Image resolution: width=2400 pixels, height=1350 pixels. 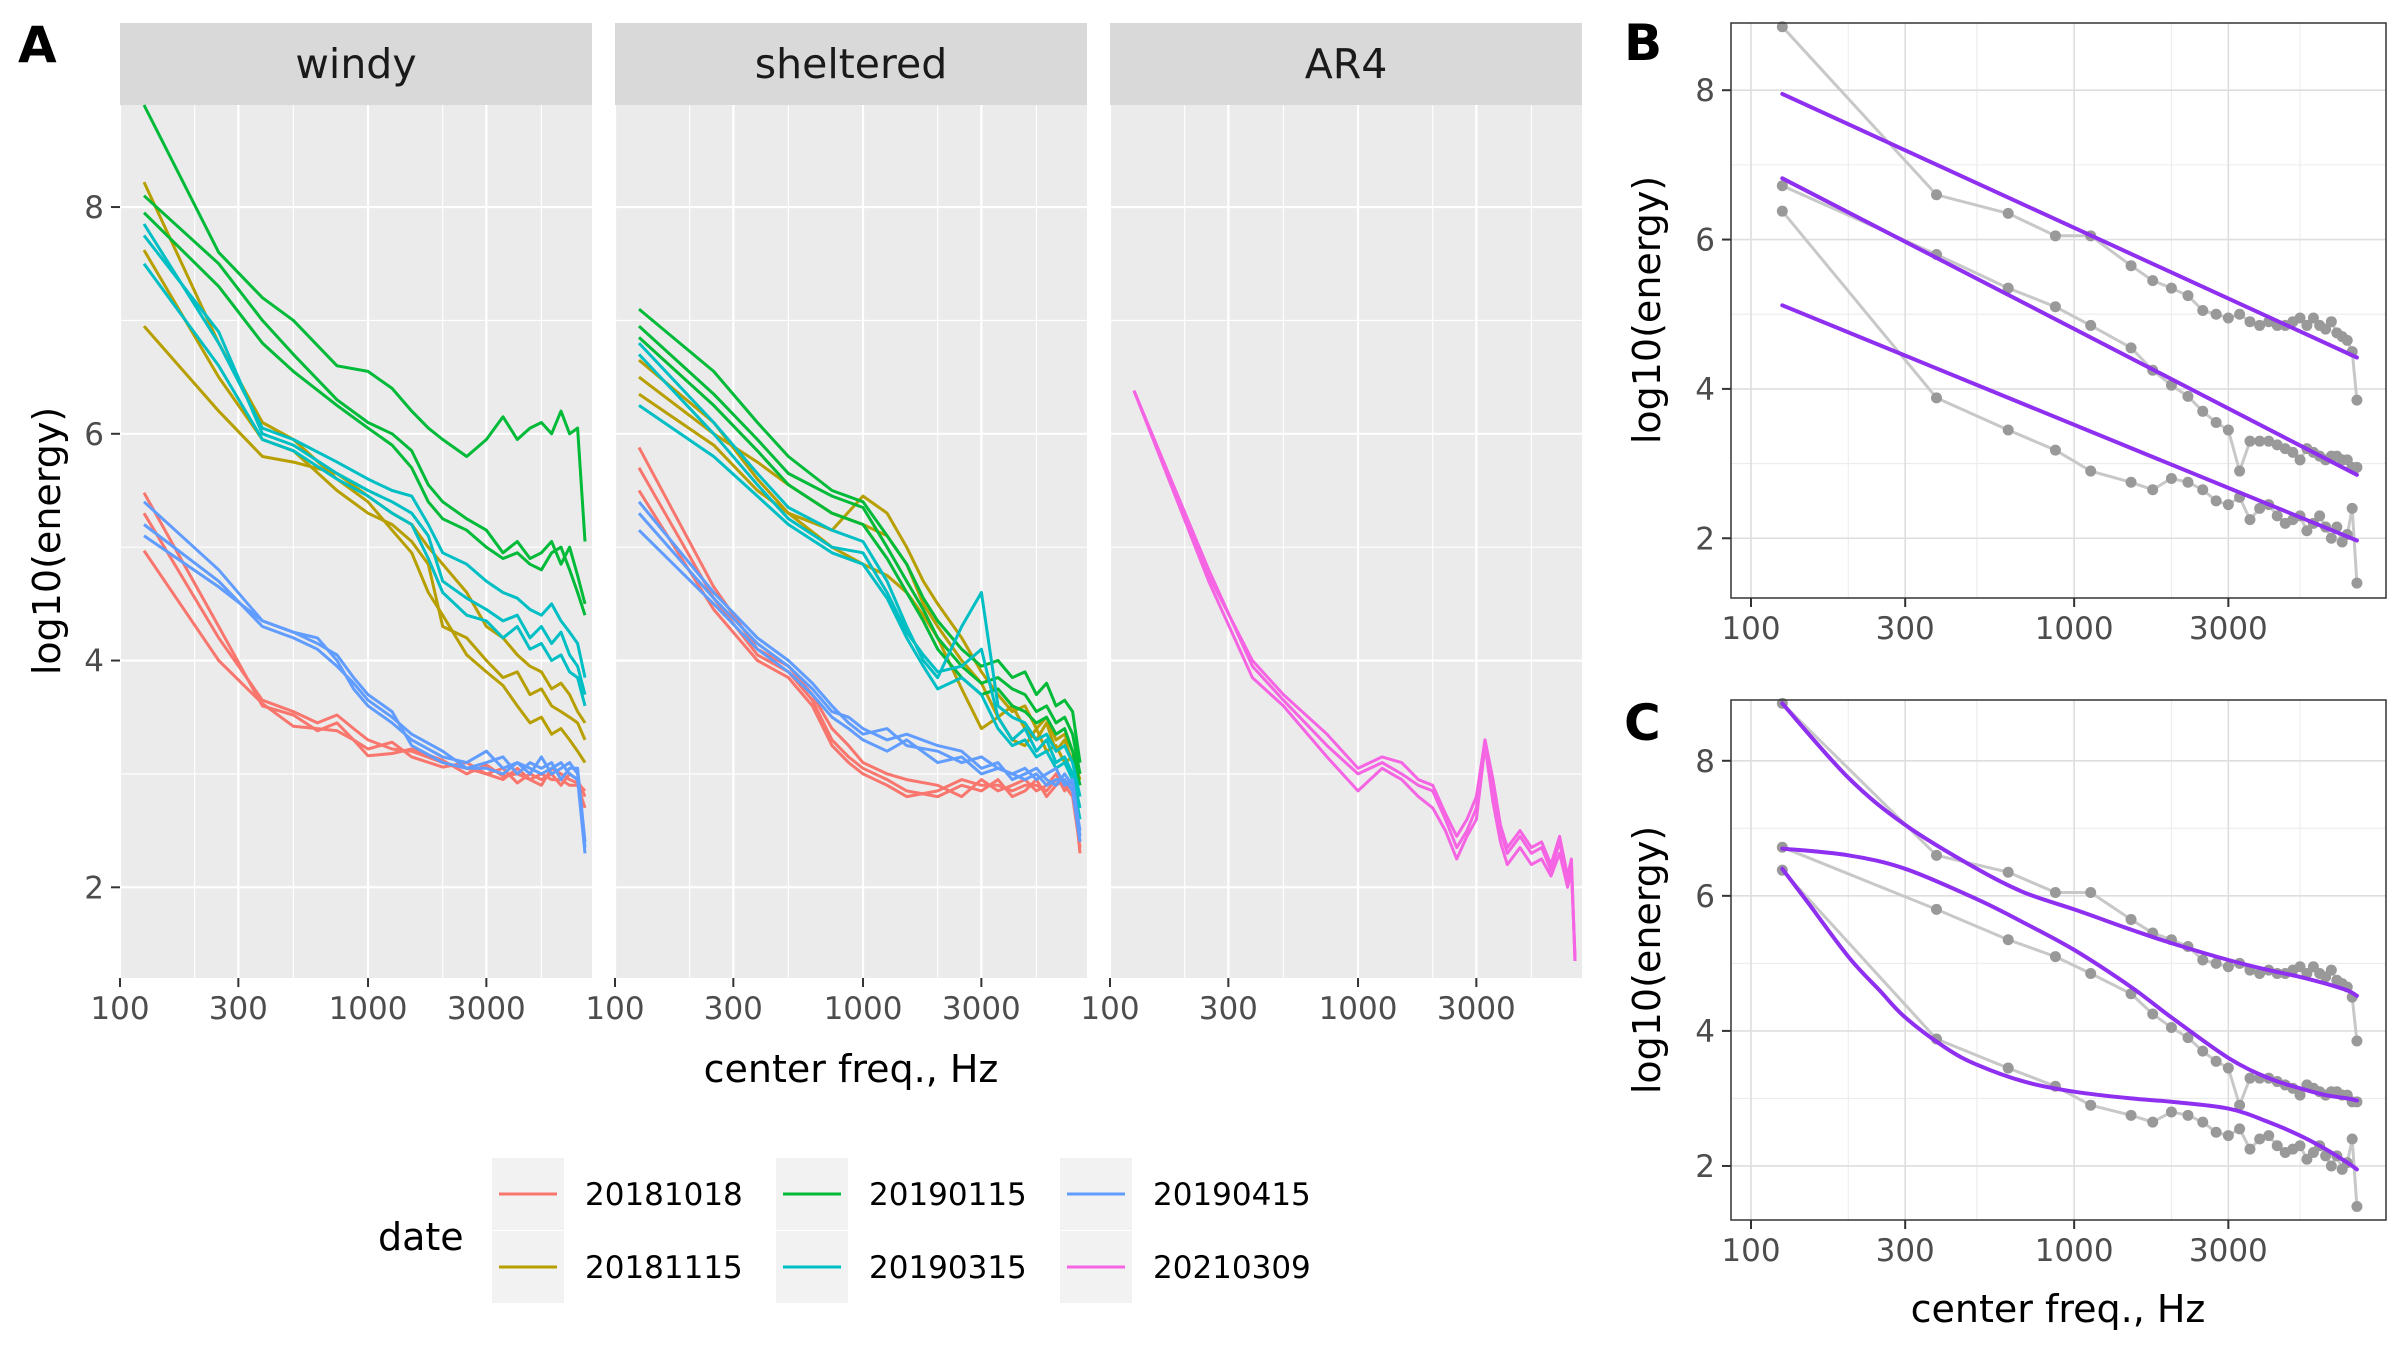 I want to click on panel-c-border, so click(x=2058, y=960).